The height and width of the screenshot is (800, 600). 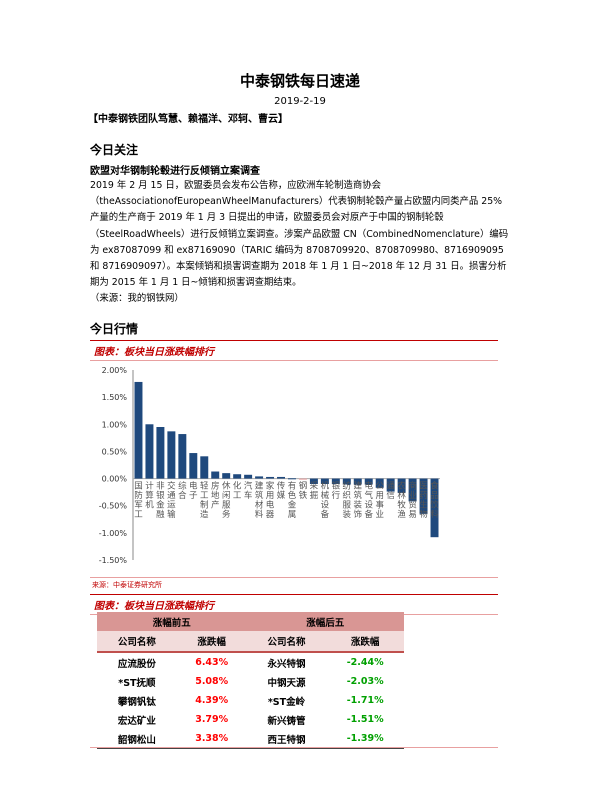 What do you see at coordinates (115, 424) in the screenshot?
I see `y-tick-label: 1.00%` at bounding box center [115, 424].